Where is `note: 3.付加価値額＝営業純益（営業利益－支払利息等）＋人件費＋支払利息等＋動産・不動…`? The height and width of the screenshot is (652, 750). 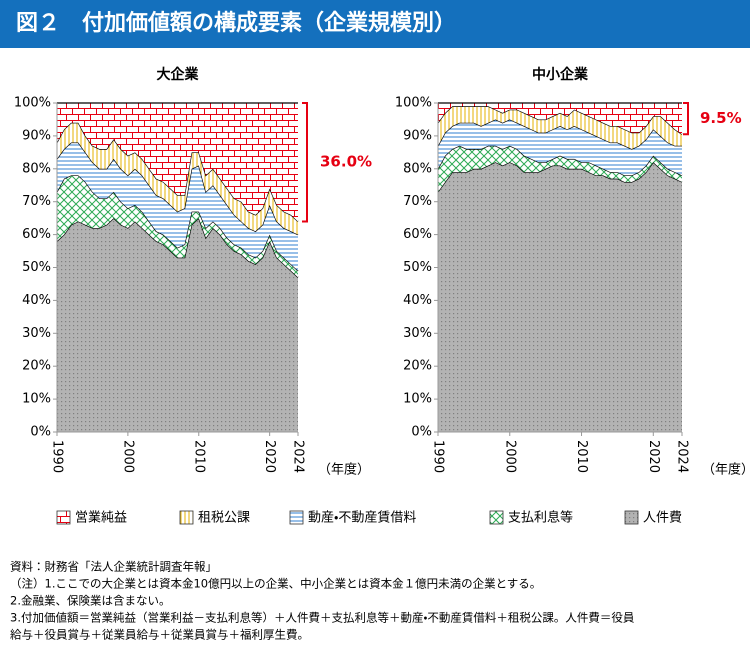 note: 3.付加価値額＝営業純益（営業利益－支払利息等）＋人件費＋支払利息等＋動産・不動… is located at coordinates (322, 618).